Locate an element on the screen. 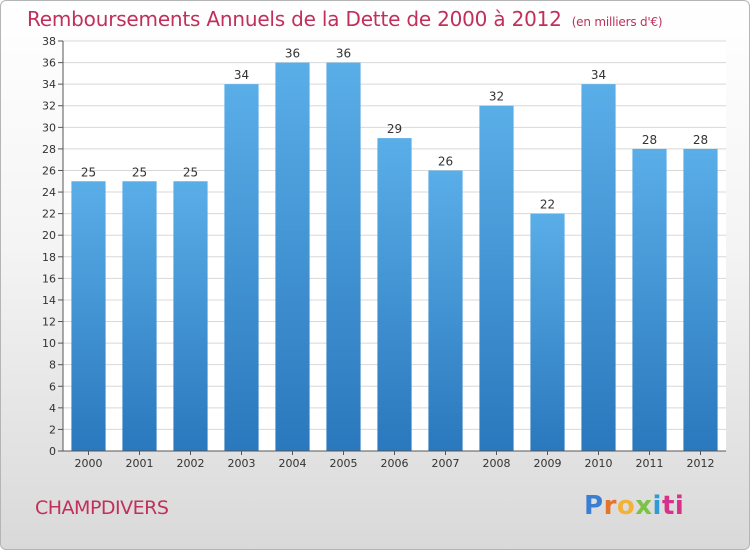  y-tick-label: 4 is located at coordinates (52, 408).